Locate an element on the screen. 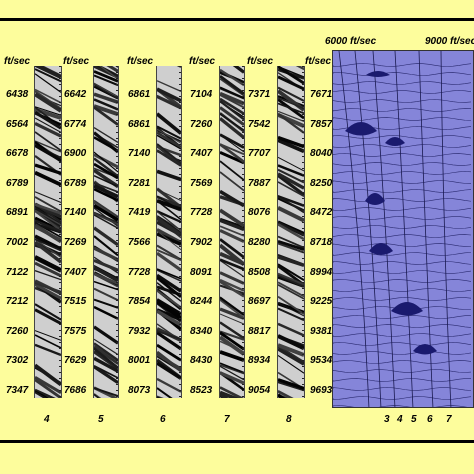  curve-label: 5 is located at coordinates (414, 419).